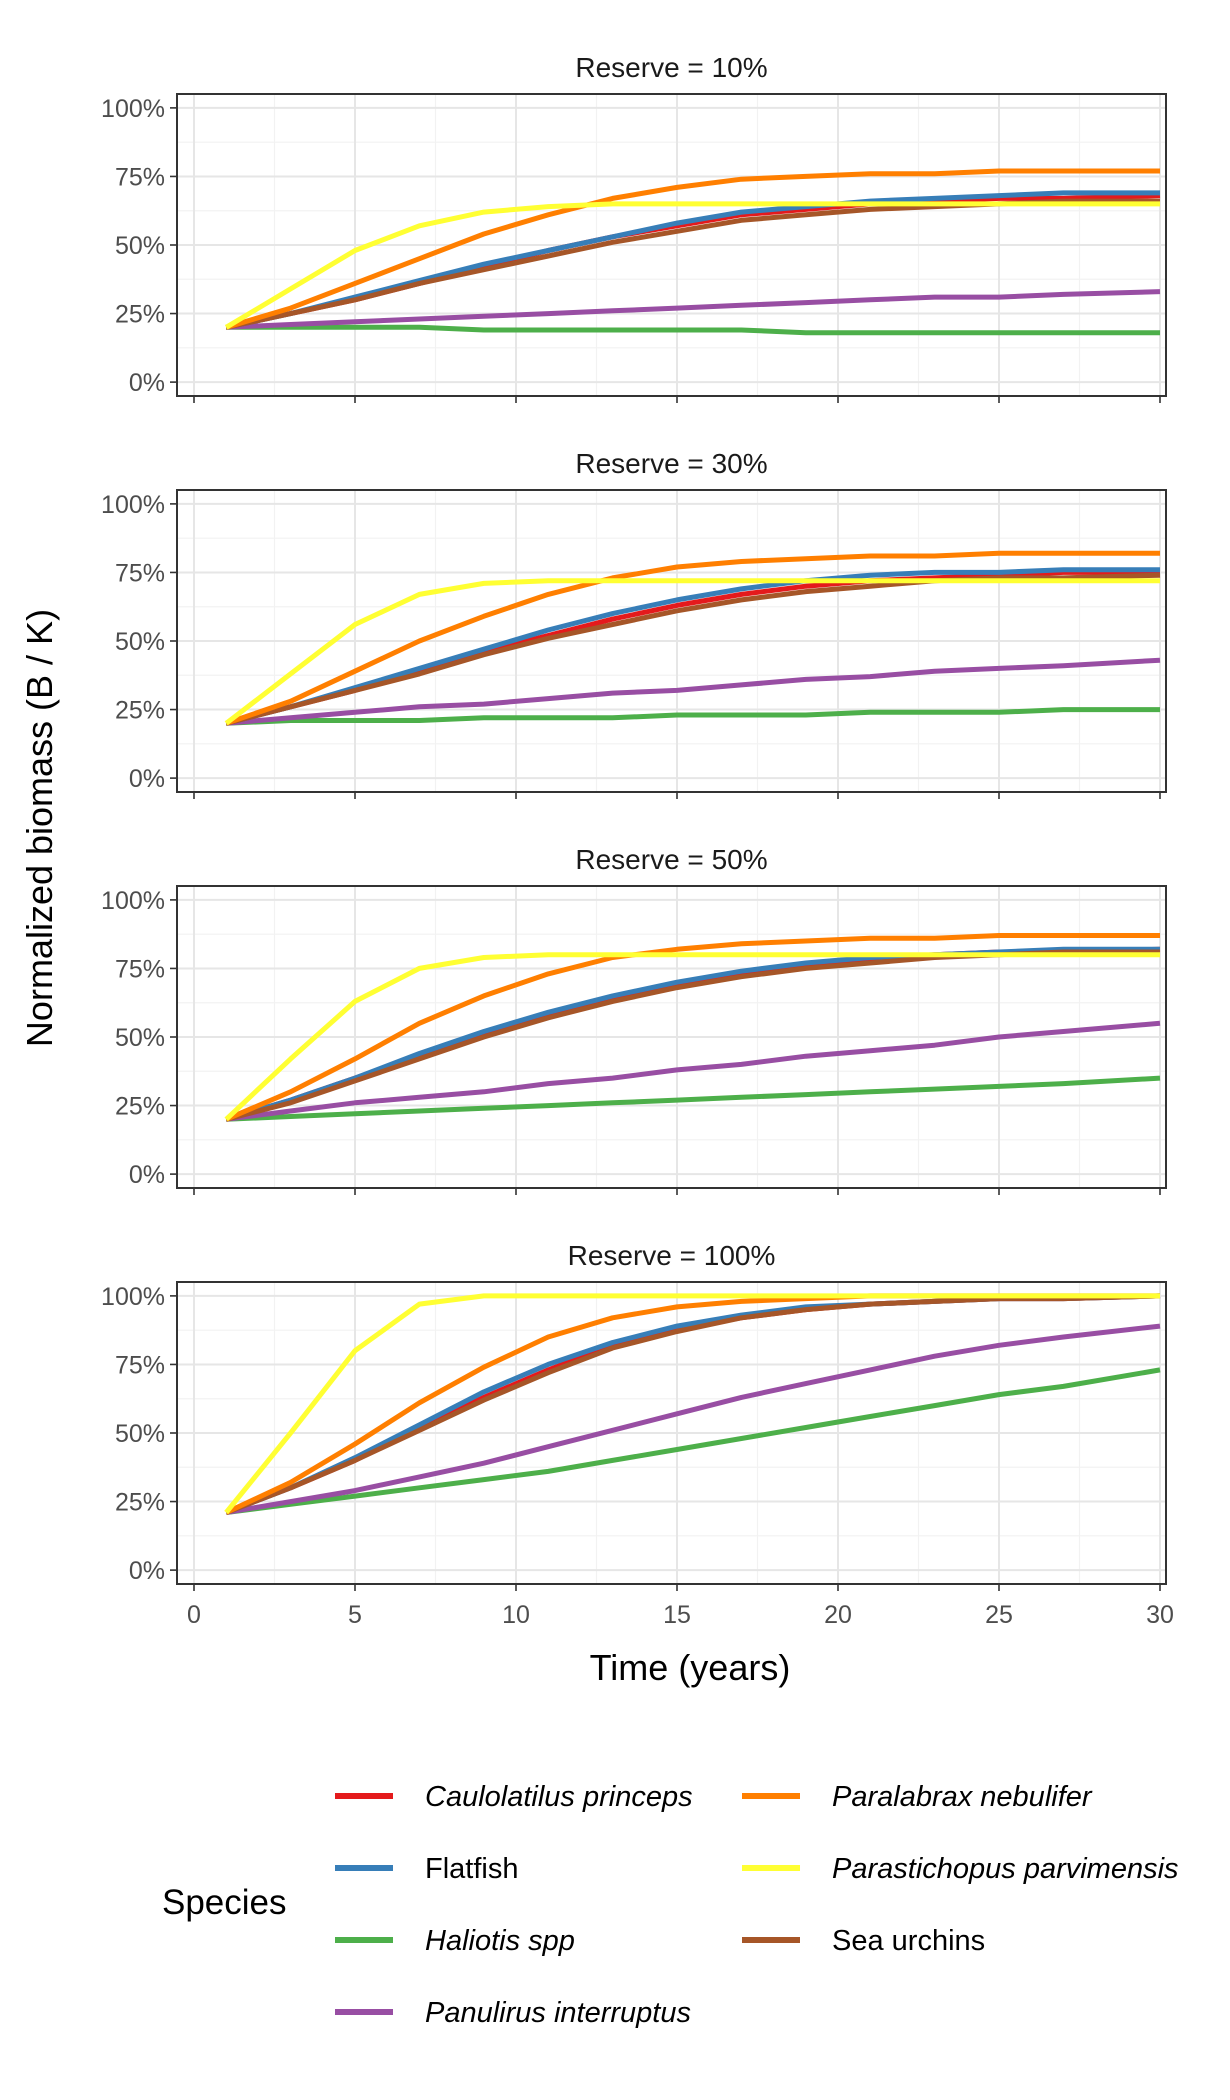  Describe the element at coordinates (999, 1615) in the screenshot. I see `x-tick-label: 25` at that location.